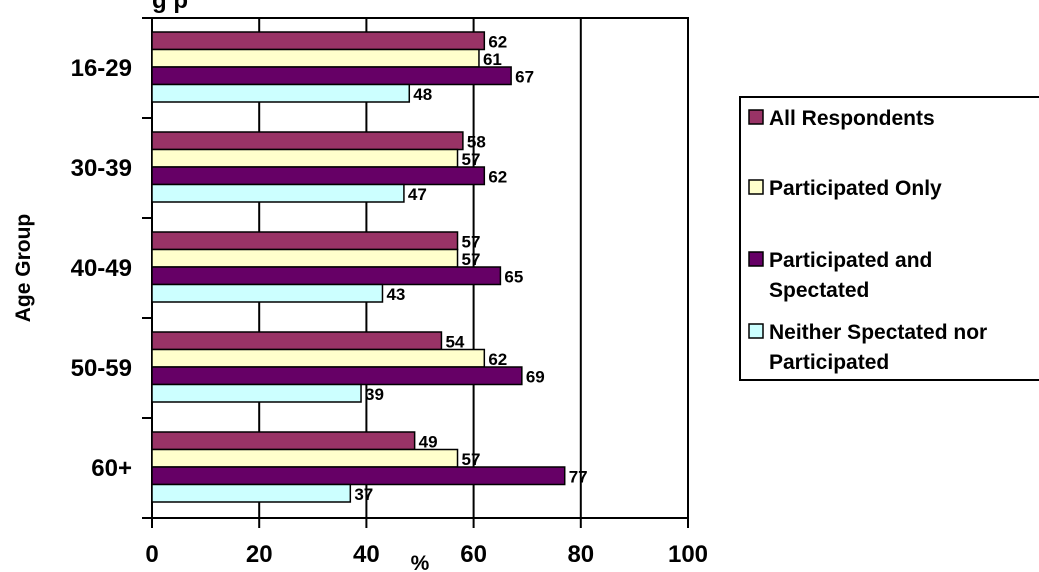 The width and height of the screenshot is (1039, 572). I want to click on legend-frame, so click(889, 238).